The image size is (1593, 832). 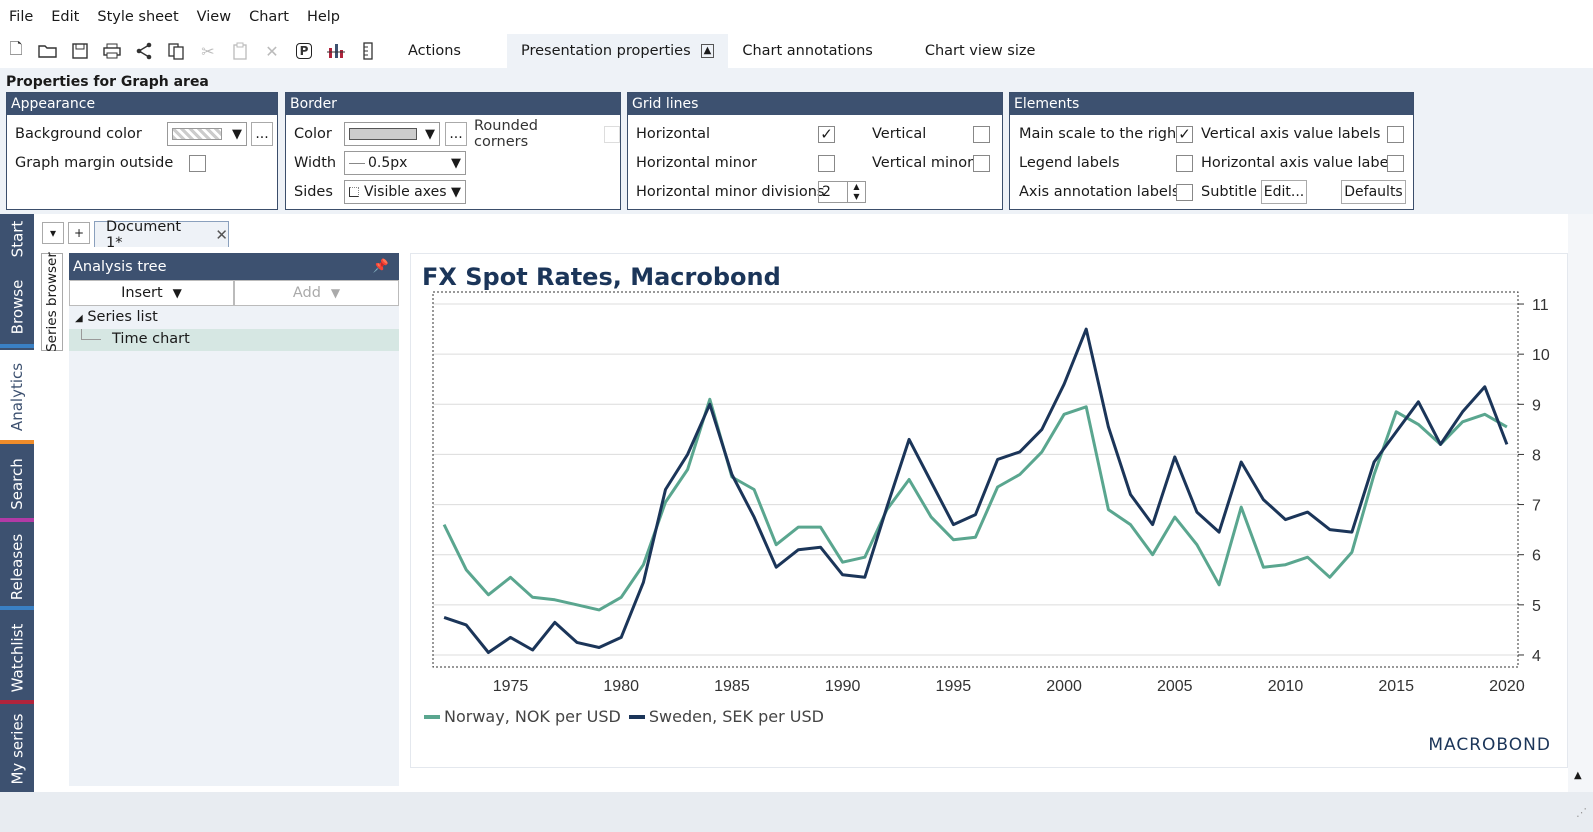 What do you see at coordinates (79, 318) in the screenshot?
I see `expand-icon: ◢` at bounding box center [79, 318].